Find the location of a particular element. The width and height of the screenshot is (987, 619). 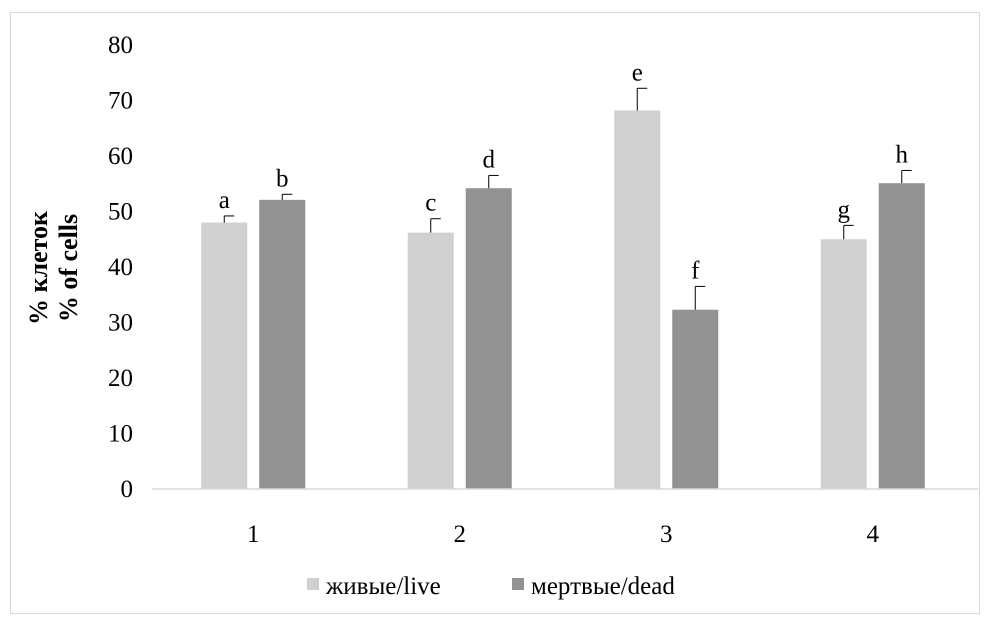

legend: живые/live мертвые/dead is located at coordinates (491, 586).